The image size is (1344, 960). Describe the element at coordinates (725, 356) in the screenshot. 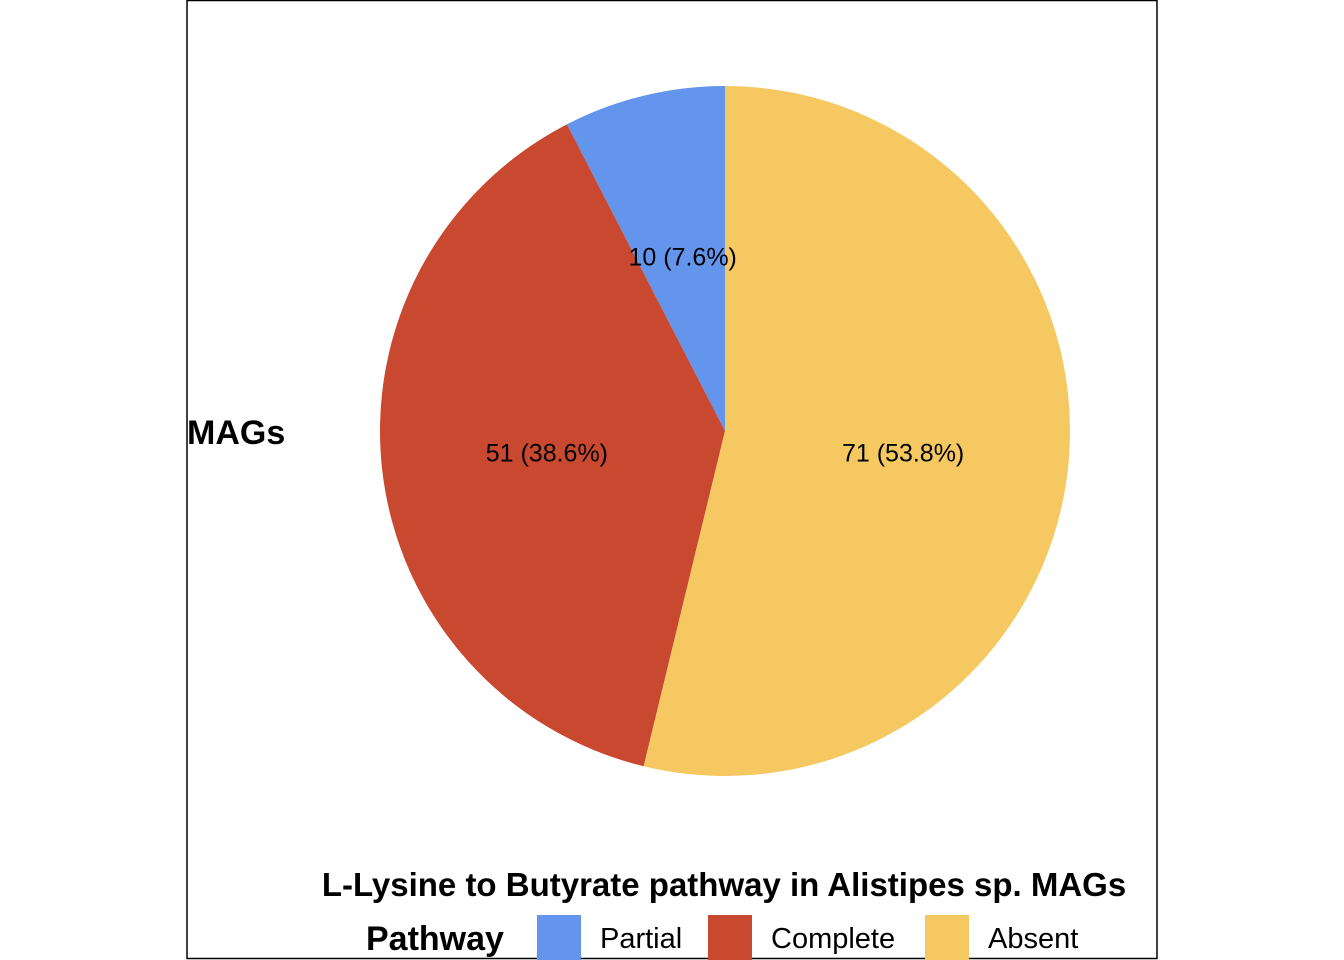

I see `slice-labels: 10 (7.6%) 51 (38.6%) 71 (53.8%)` at that location.